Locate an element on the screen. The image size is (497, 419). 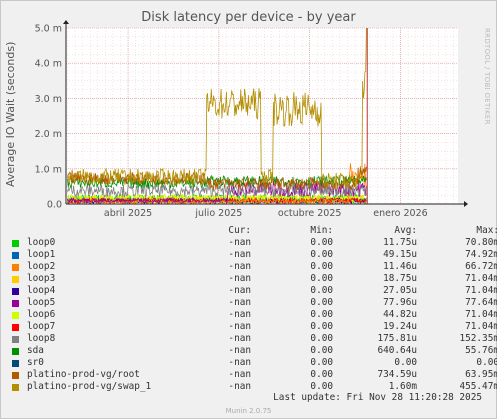
legend-item: sr0 -nan 0.00 0.00 0.00 is located at coordinates (254, 363).